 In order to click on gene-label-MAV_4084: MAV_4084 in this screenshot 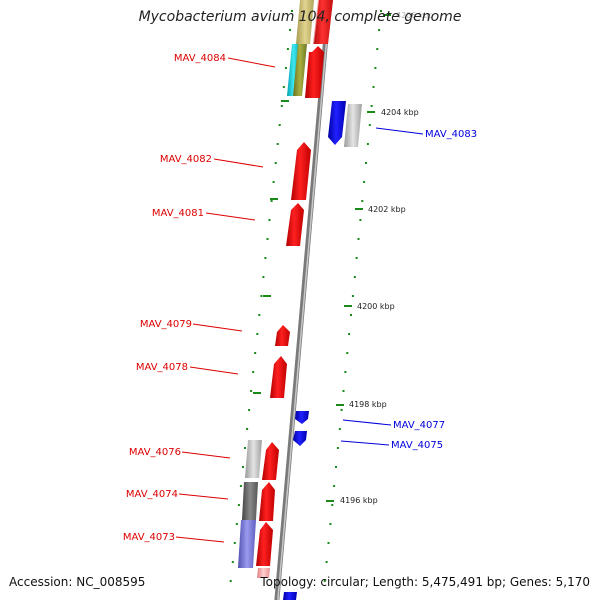, I will do `click(200, 58)`.